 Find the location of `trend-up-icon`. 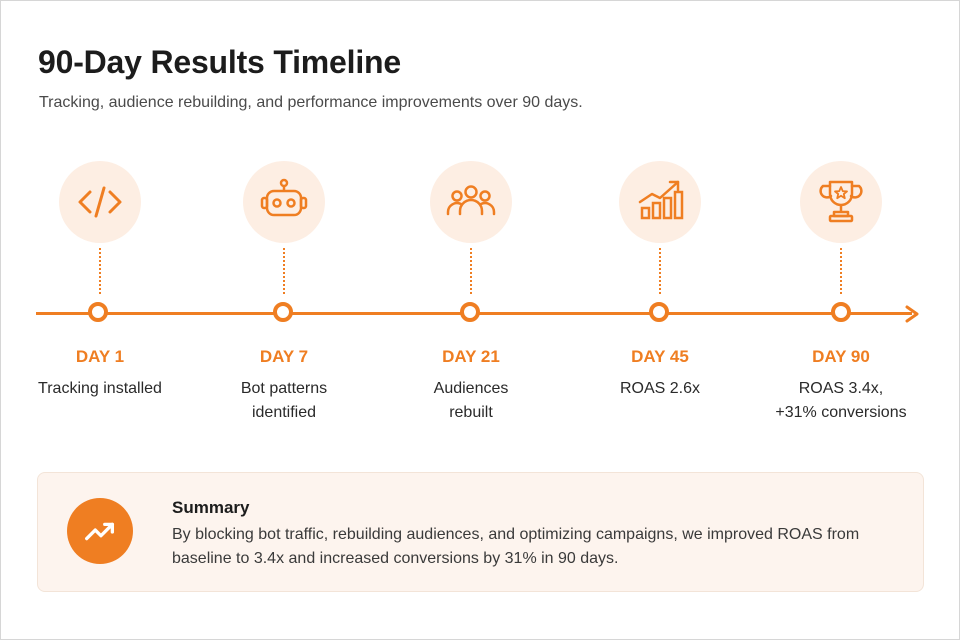

trend-up-icon is located at coordinates (100, 531).